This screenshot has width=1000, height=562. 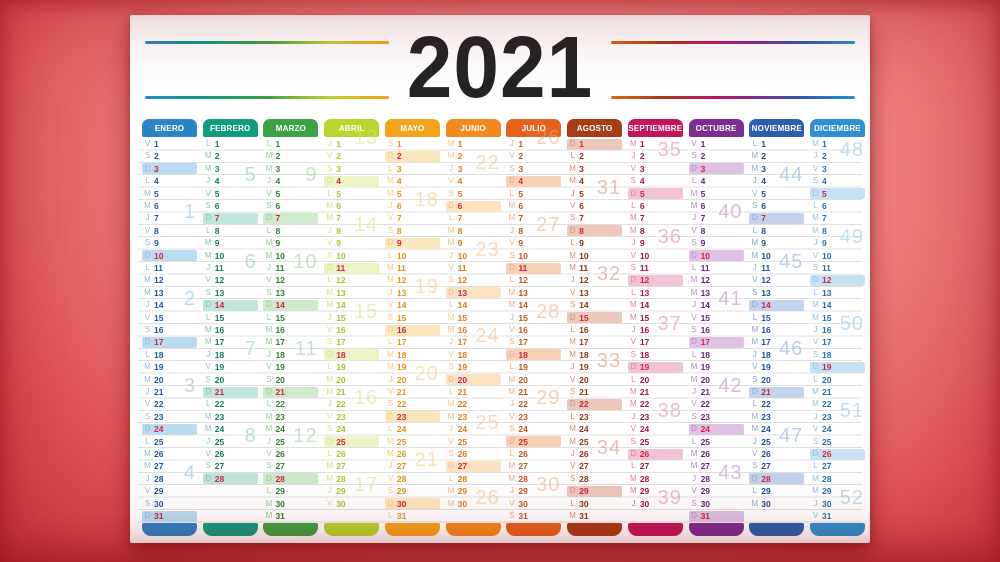 I want to click on accent-line-top-right, so click(x=733, y=42).